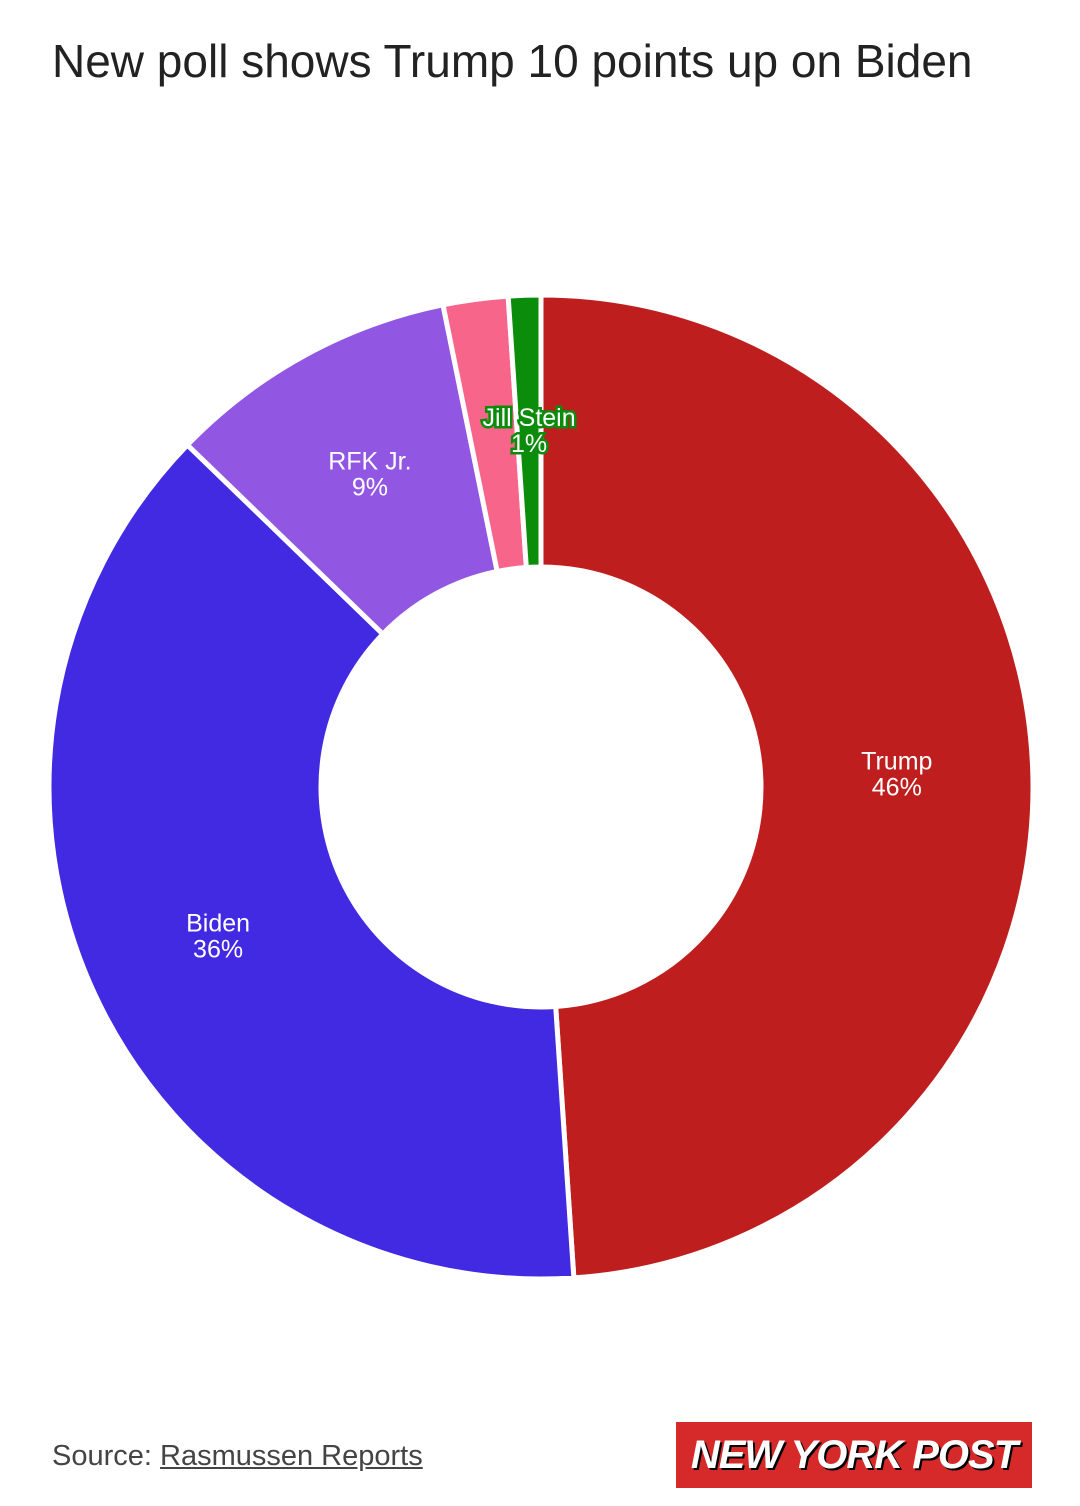 The width and height of the screenshot is (1080, 1506). What do you see at coordinates (369, 461) in the screenshot?
I see `slice-label: RFK Jr.` at bounding box center [369, 461].